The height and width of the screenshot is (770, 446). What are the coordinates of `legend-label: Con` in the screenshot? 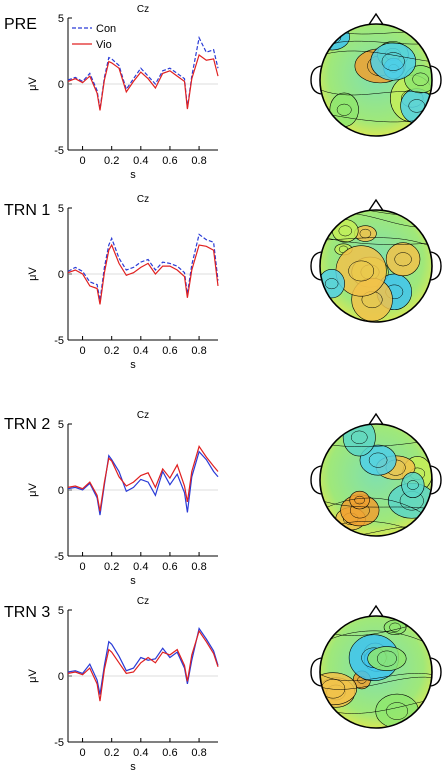 It's located at (106, 29).